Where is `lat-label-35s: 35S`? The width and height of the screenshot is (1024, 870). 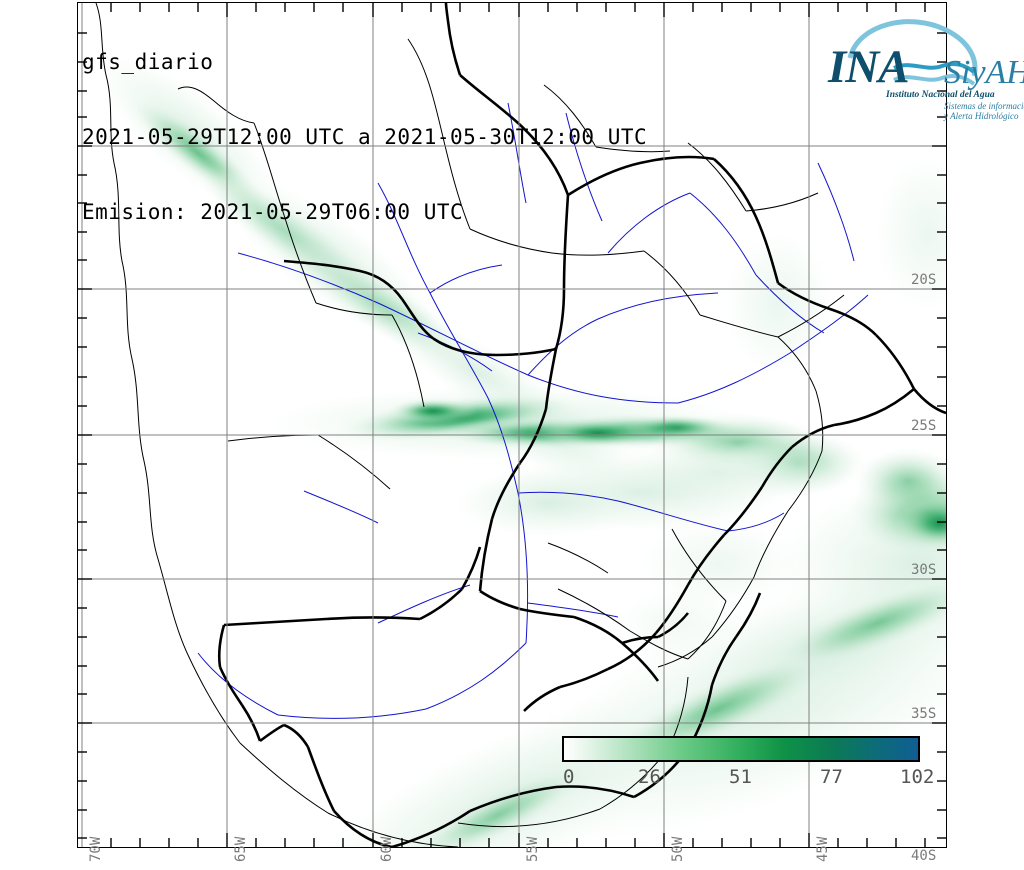 lat-label-35s: 35S is located at coordinates (924, 714).